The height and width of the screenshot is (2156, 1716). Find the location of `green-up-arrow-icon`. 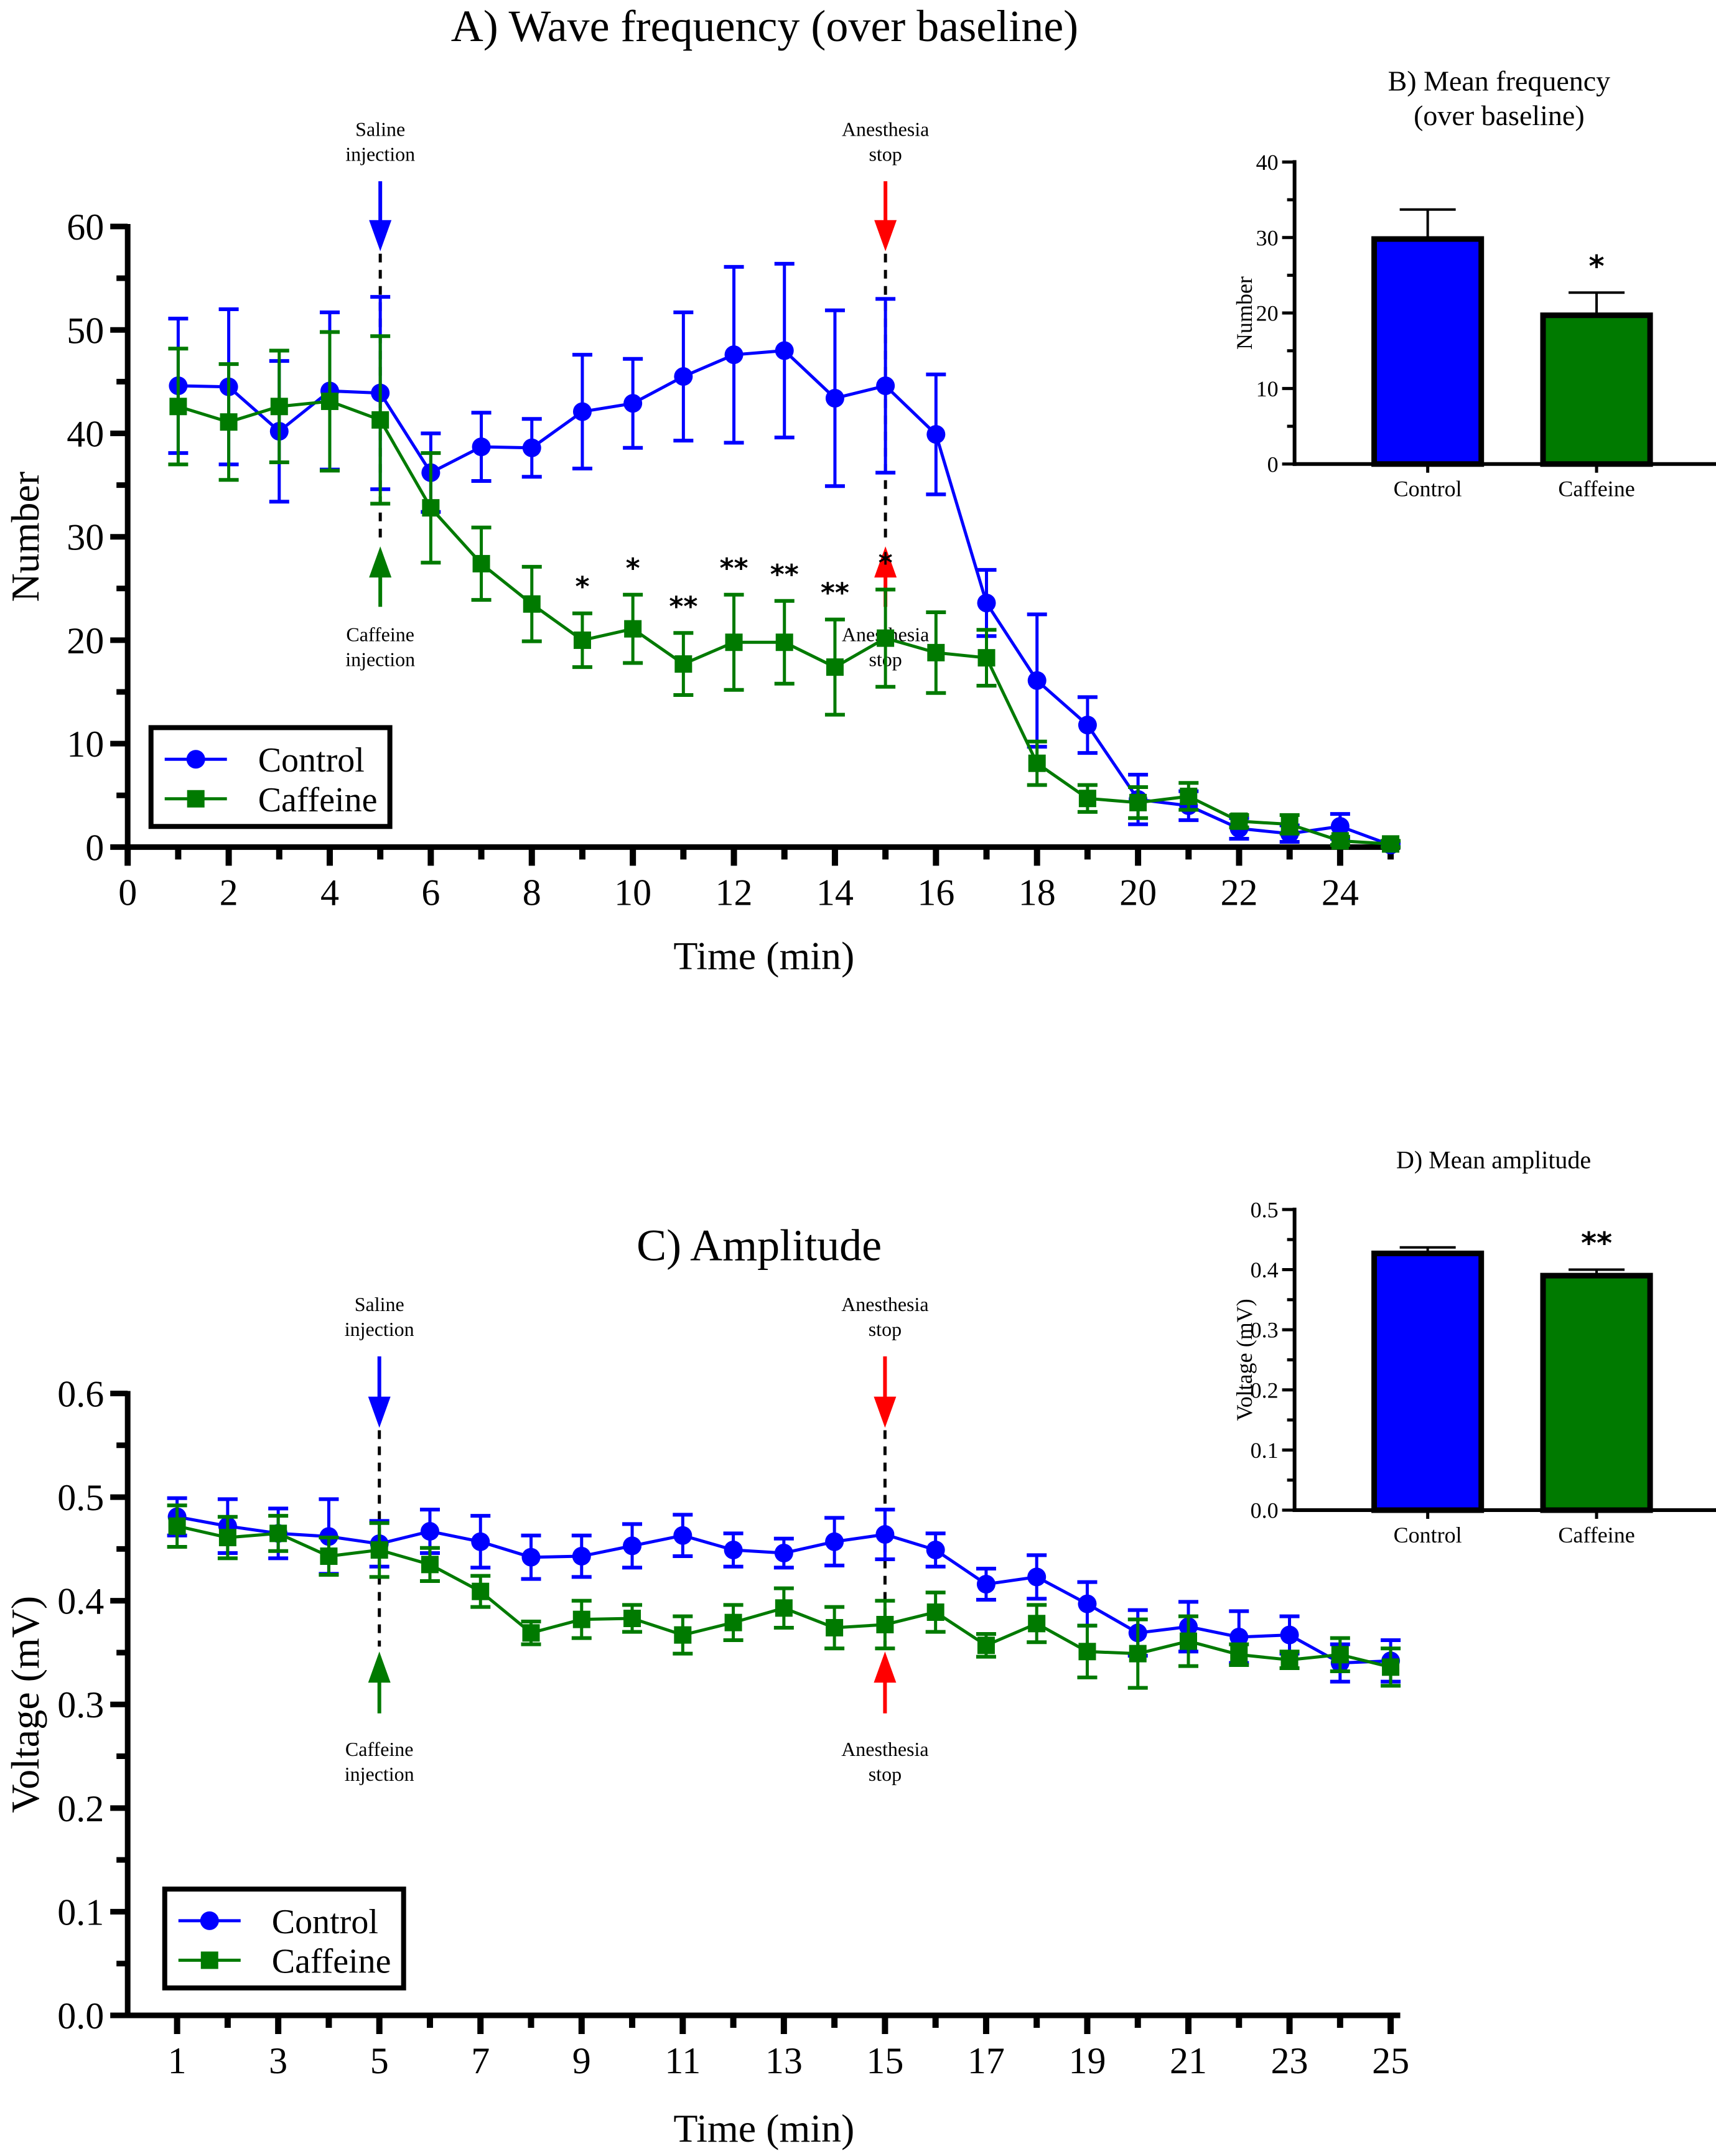

green-up-arrow-icon is located at coordinates (380, 562).